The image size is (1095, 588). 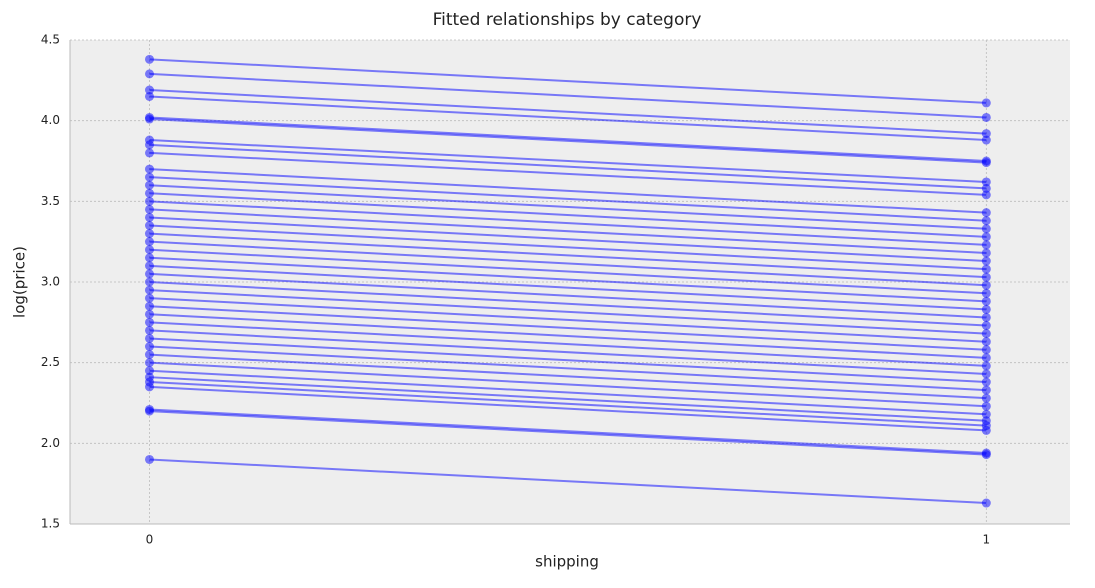 I want to click on y-tick-label: 3.5, so click(x=50, y=201).